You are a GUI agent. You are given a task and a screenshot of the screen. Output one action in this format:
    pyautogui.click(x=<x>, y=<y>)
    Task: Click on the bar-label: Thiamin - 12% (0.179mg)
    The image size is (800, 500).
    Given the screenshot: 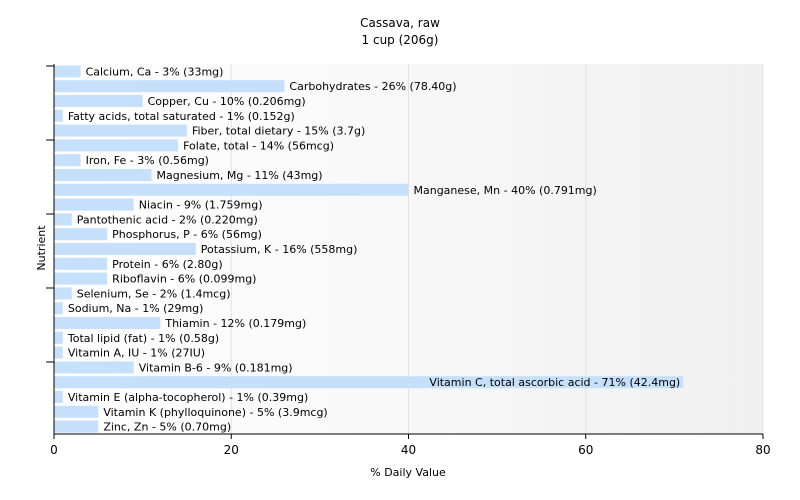 What is the action you would take?
    pyautogui.click(x=235, y=323)
    